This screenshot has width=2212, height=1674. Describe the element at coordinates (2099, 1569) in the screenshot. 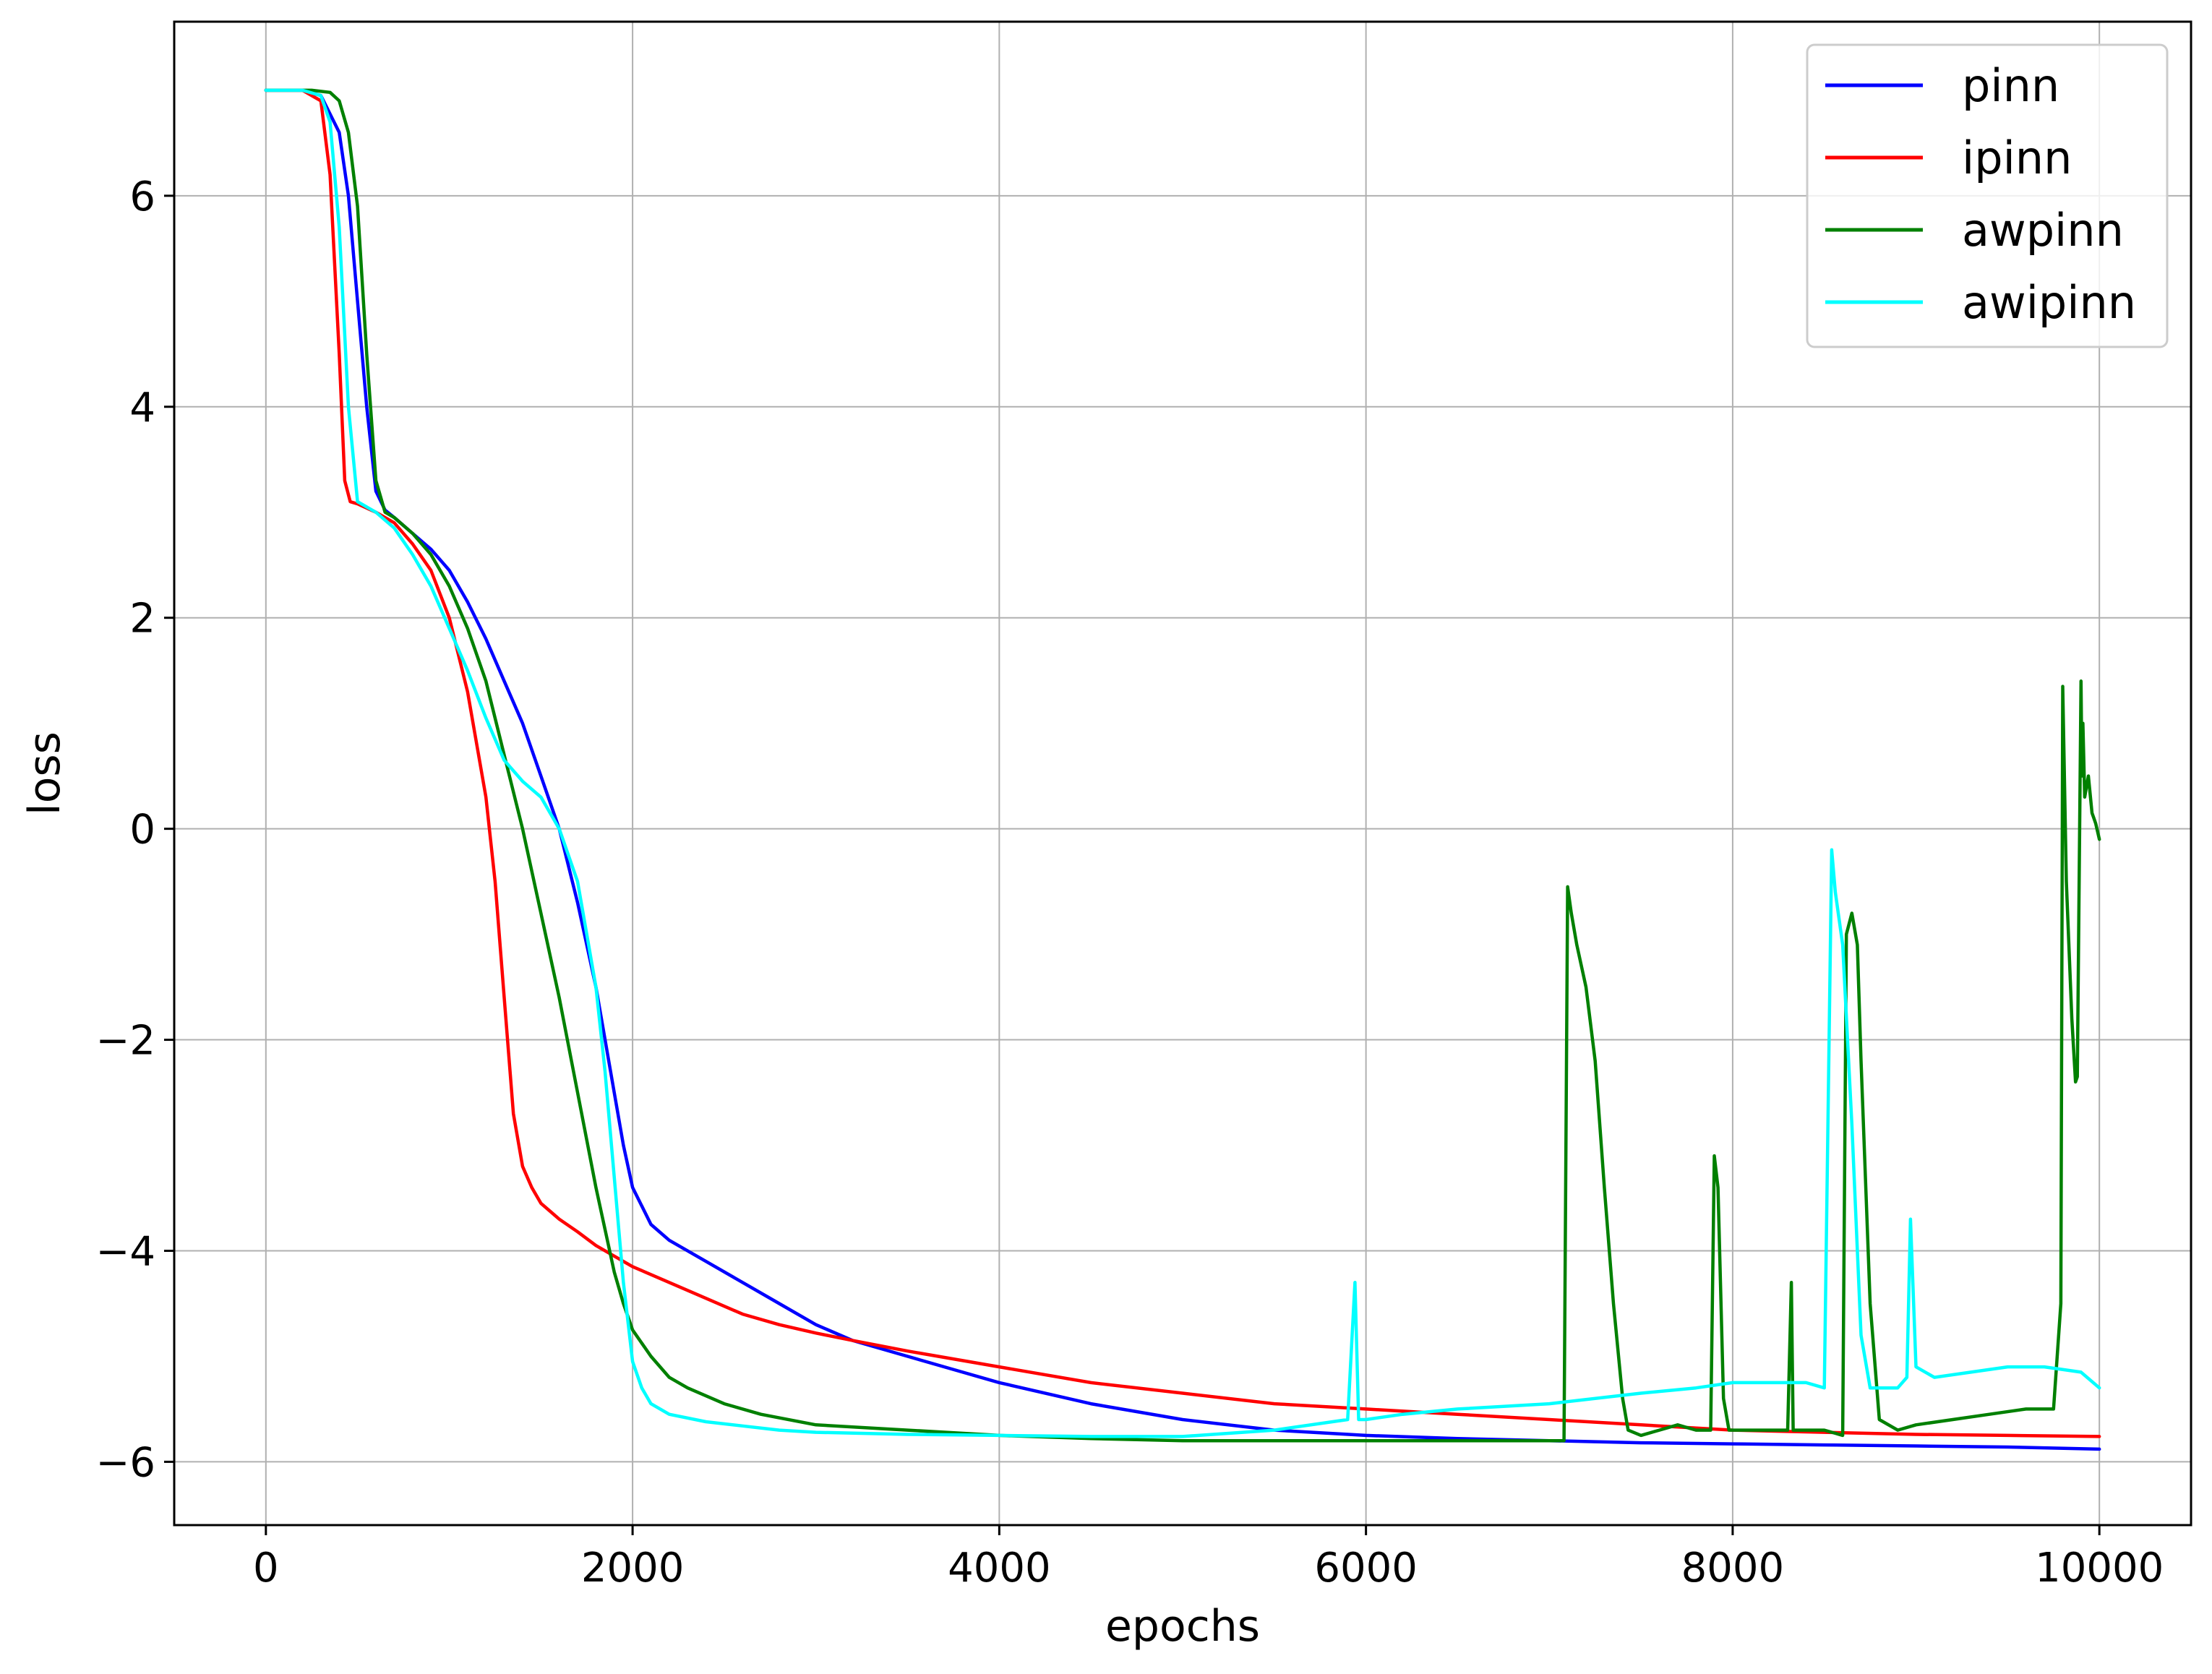

I see `x-tick-label: 10000` at that location.